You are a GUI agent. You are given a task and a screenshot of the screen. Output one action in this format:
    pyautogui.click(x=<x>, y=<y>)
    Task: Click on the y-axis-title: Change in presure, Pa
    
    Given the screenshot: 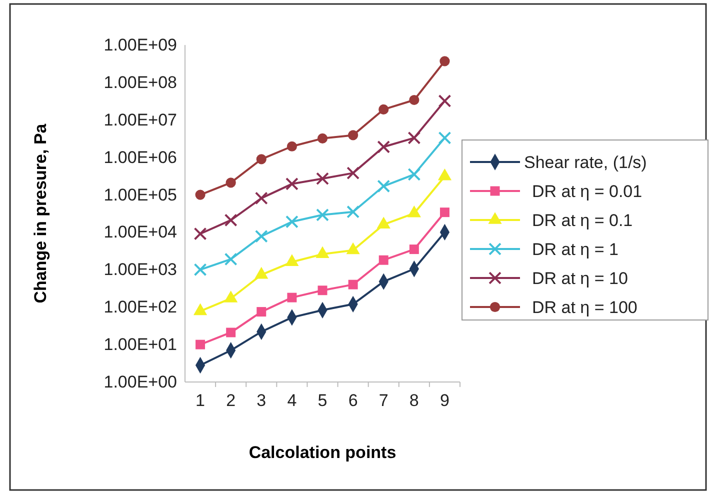 What is the action you would take?
    pyautogui.click(x=40, y=213)
    